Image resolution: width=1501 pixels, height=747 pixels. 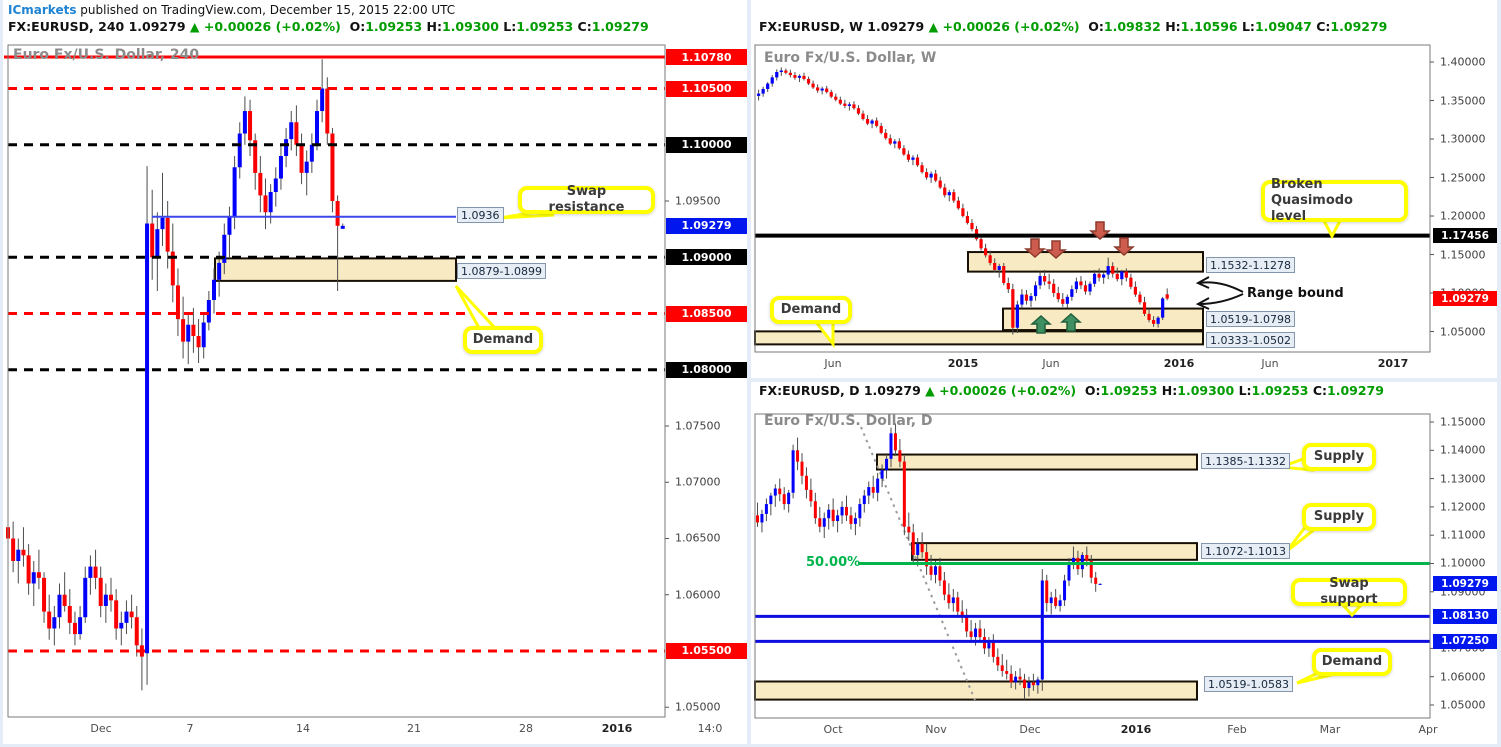 What do you see at coordinates (1250, 265) in the screenshot?
I see `zone-price-label: 1.1532-1.1278` at bounding box center [1250, 265].